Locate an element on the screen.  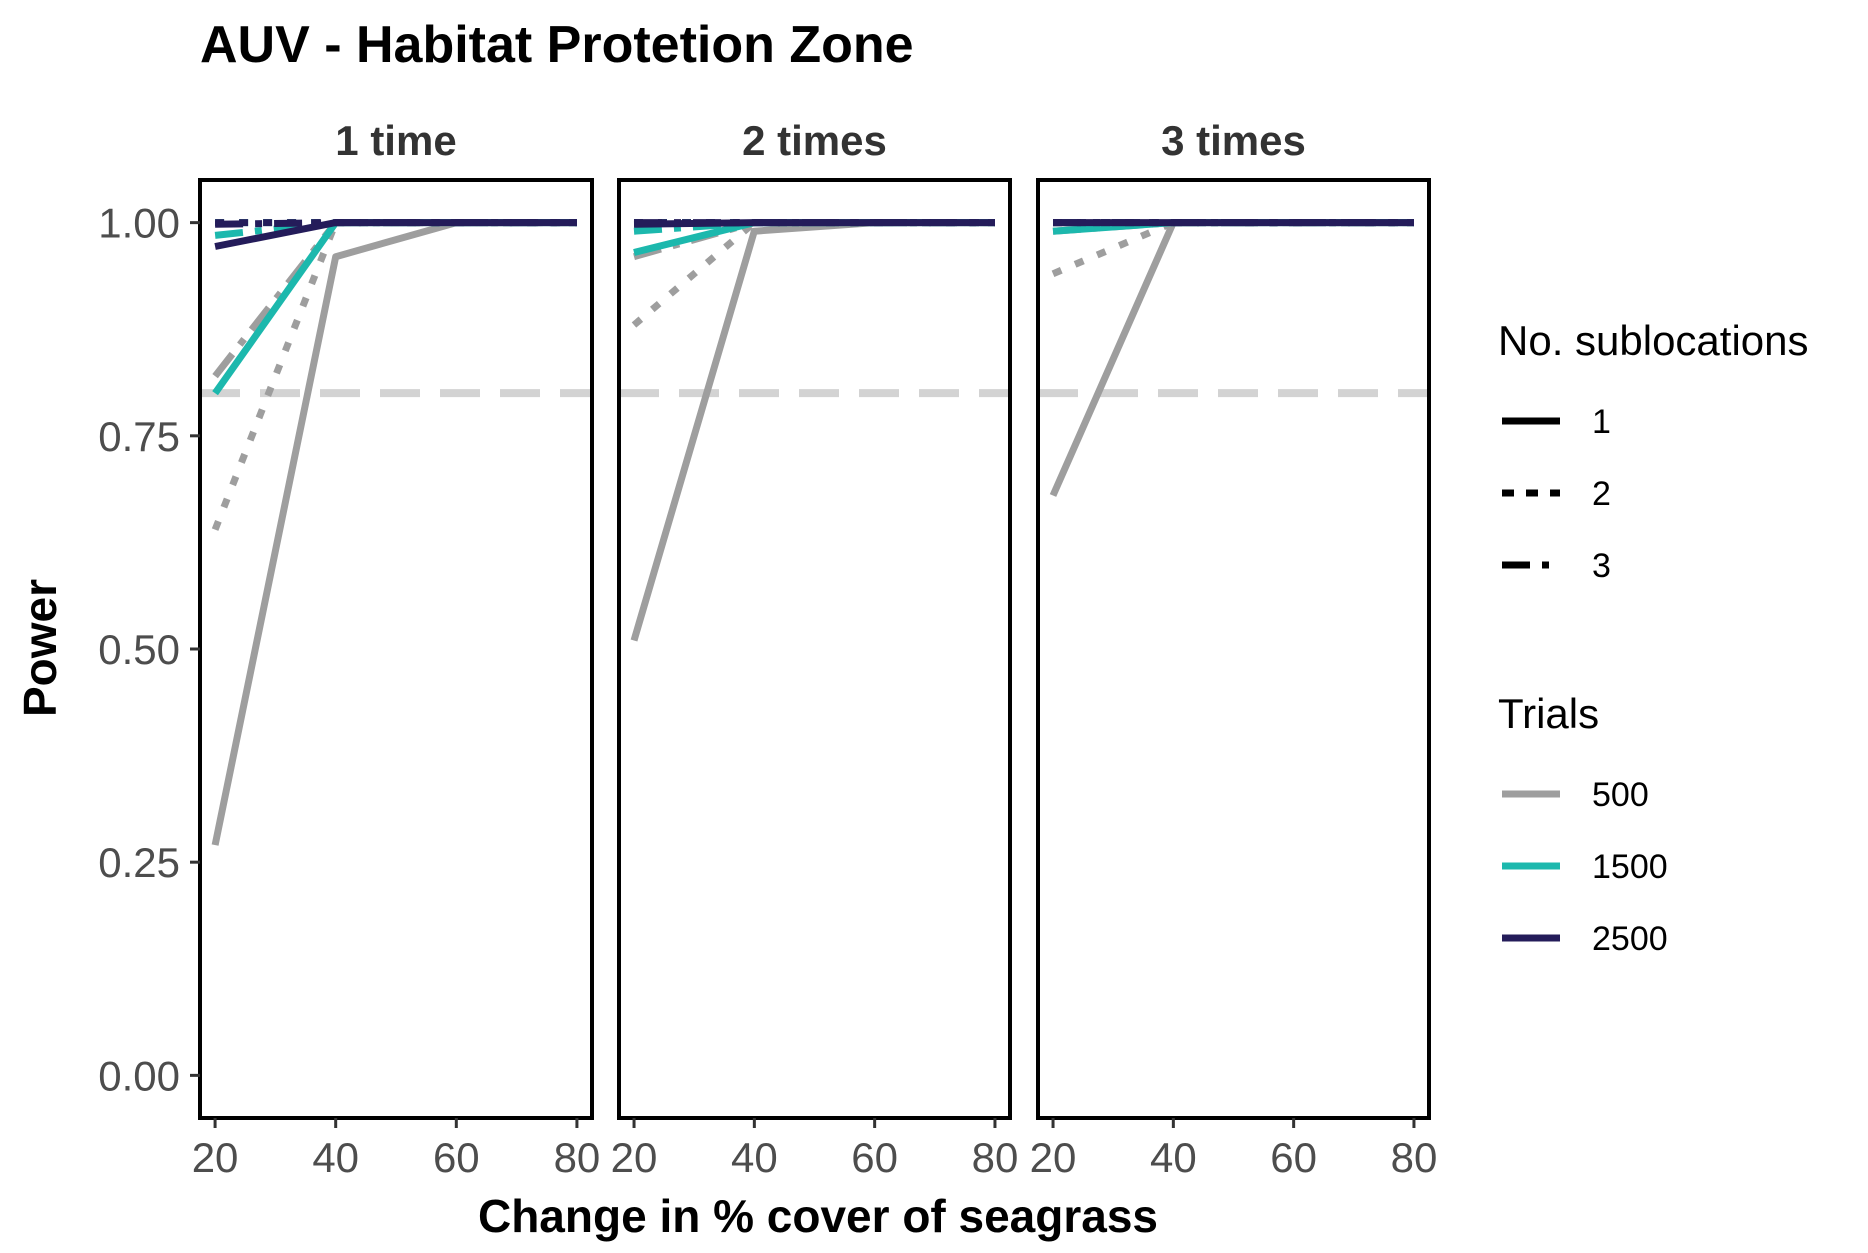
y-tick-label: 0.75 is located at coordinates (139, 436).